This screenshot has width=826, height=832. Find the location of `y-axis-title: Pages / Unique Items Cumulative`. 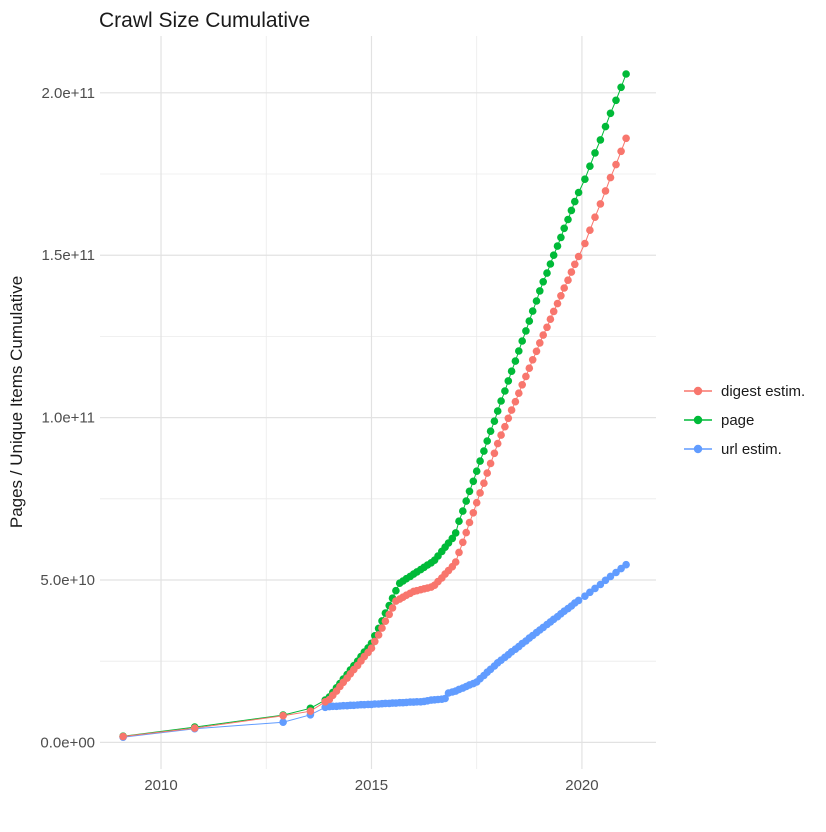

y-axis-title: Pages / Unique Items Cumulative is located at coordinates (16, 402).